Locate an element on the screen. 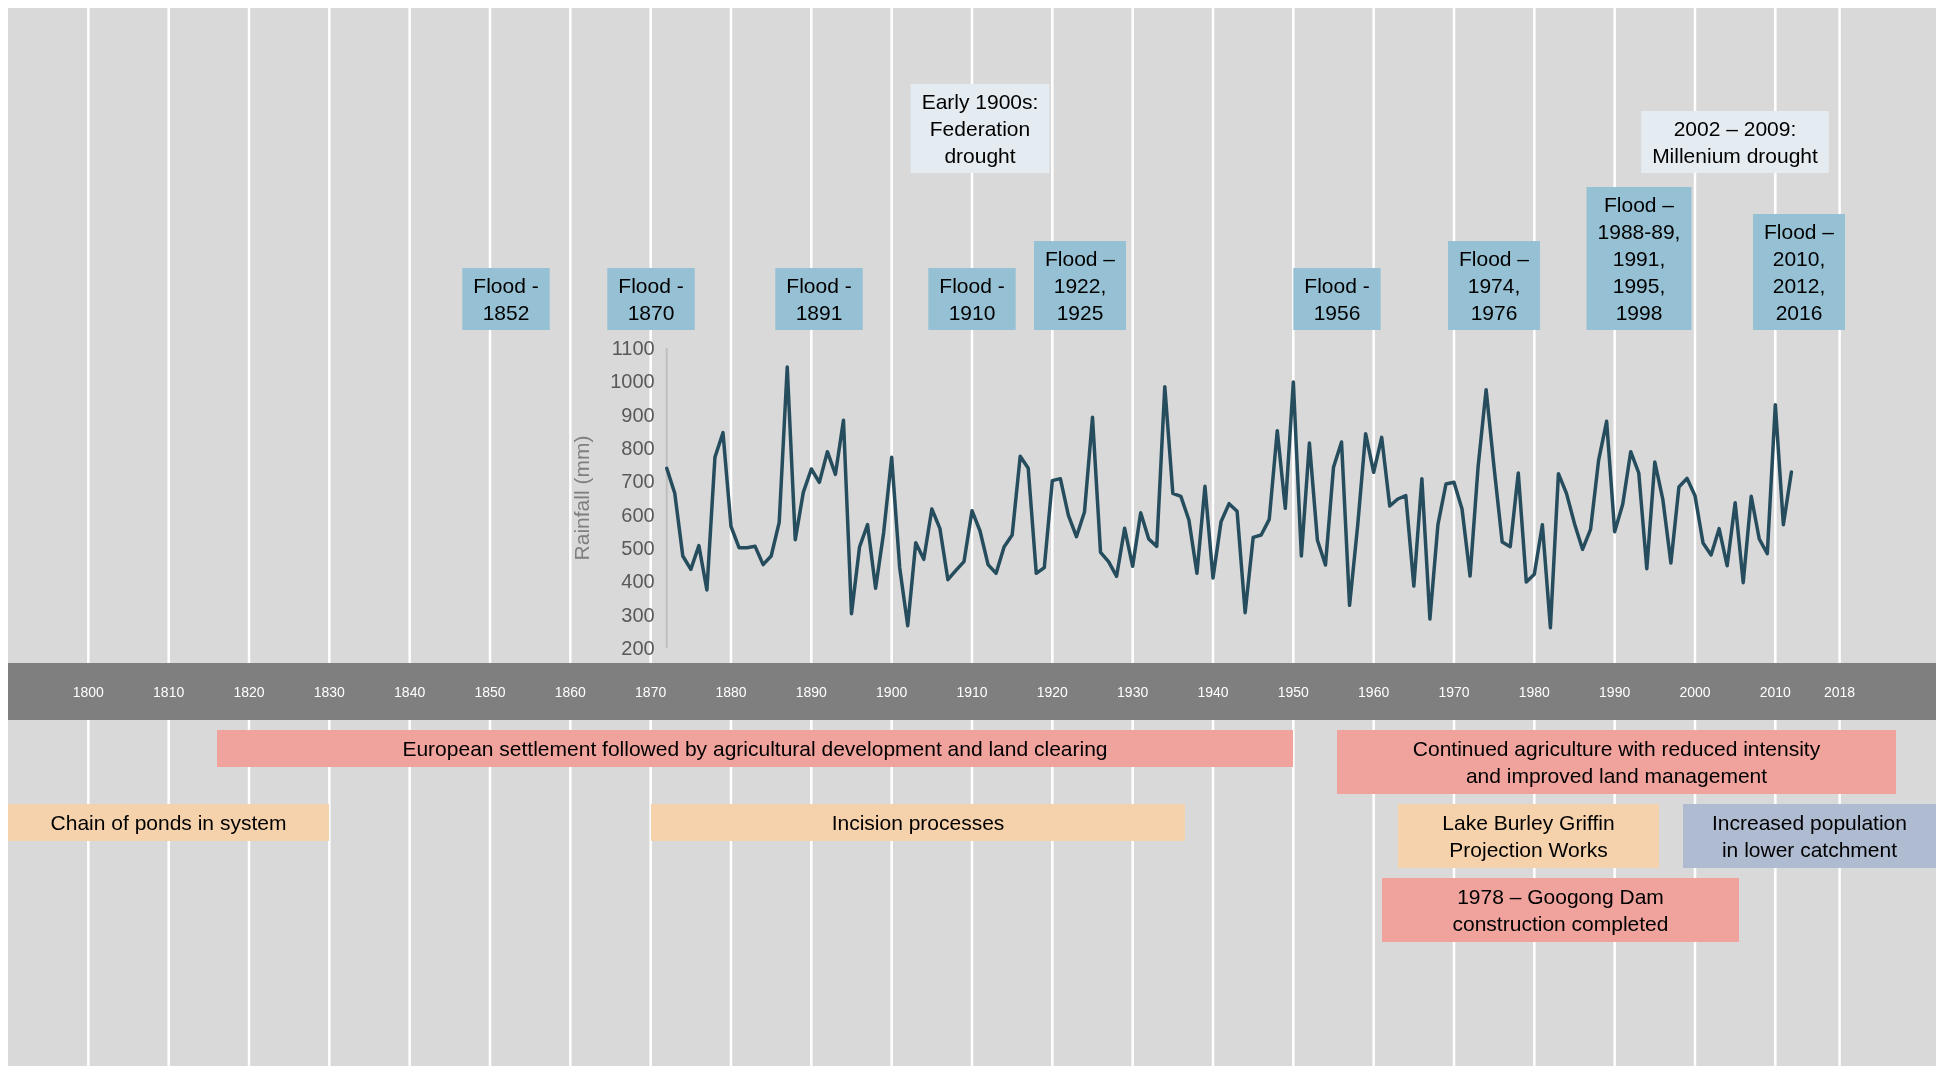 This screenshot has height=1074, width=1944. x-tick-label: 1850 is located at coordinates (490, 691).